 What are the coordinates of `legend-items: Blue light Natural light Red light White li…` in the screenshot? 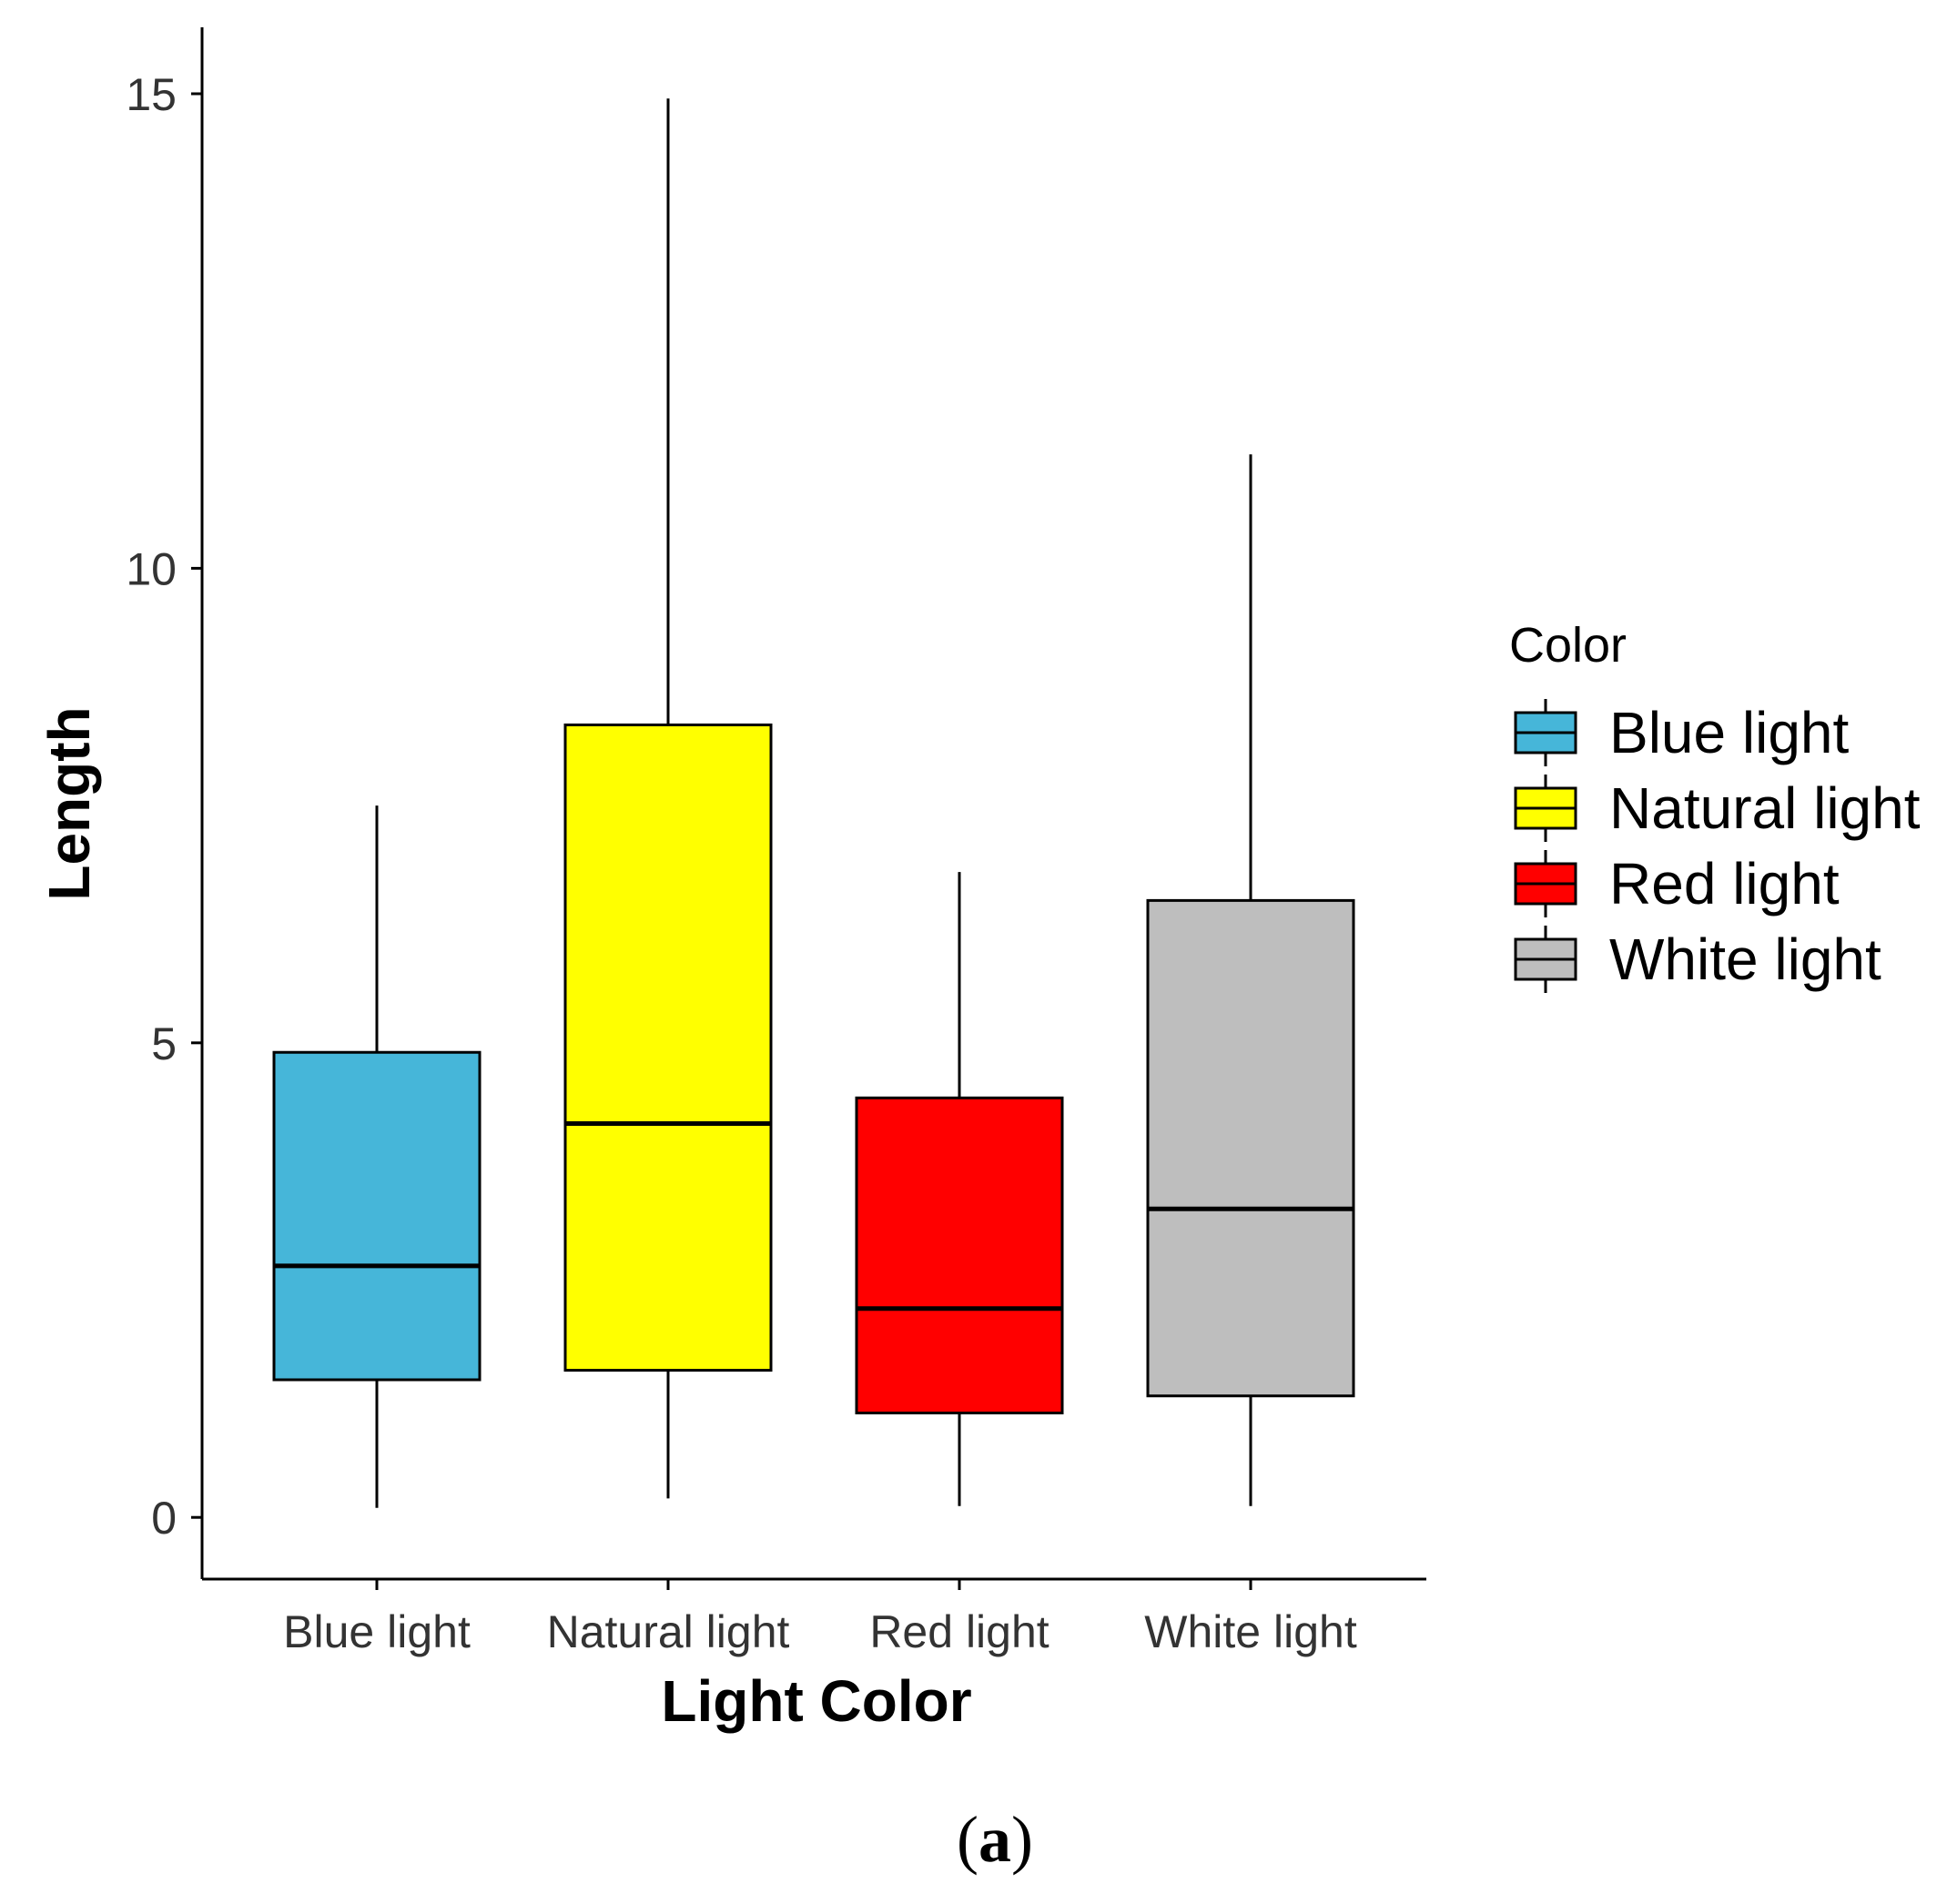 It's located at (1717, 846).